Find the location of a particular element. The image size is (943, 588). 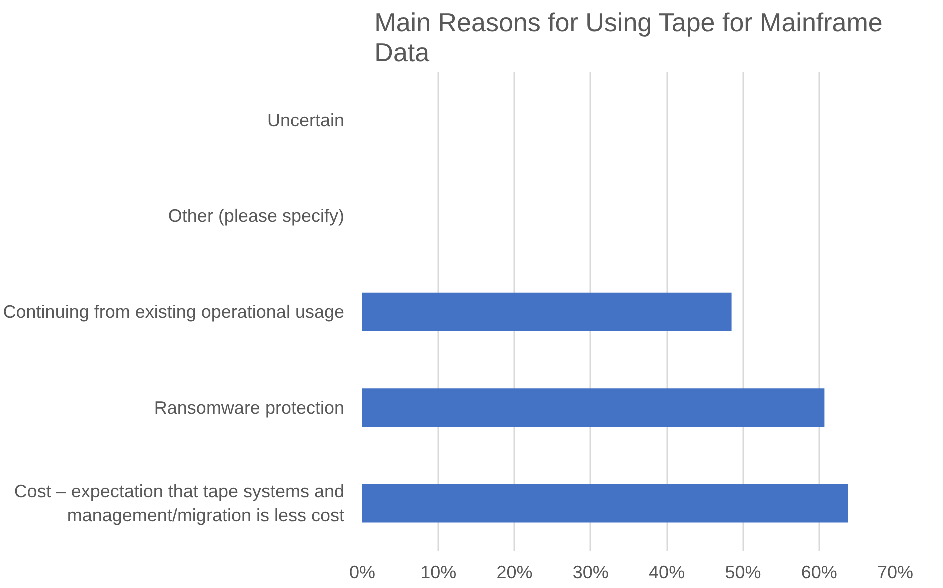

x-tick-label: 30% is located at coordinates (590, 572).